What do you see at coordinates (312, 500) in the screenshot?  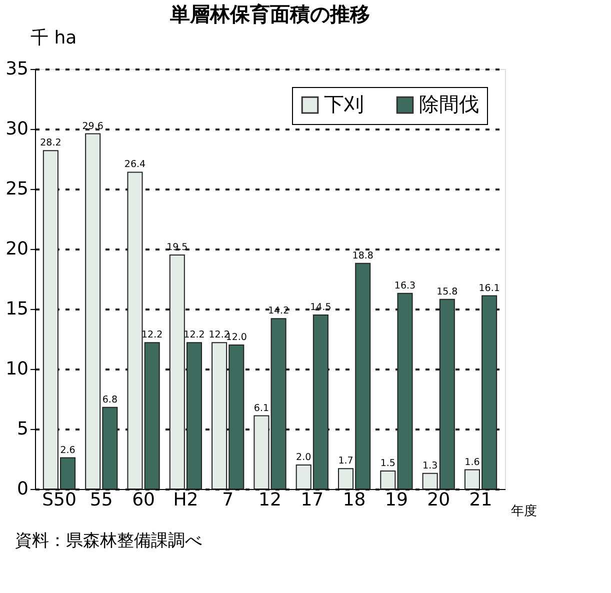 I see `x-tick-label: 17` at bounding box center [312, 500].